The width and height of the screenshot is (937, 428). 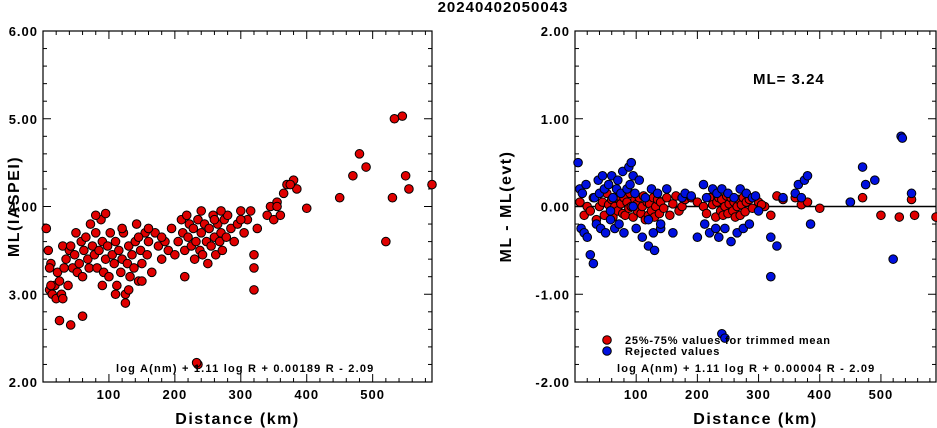 What do you see at coordinates (697, 394) in the screenshot?
I see `x-tick-label: 200` at bounding box center [697, 394].